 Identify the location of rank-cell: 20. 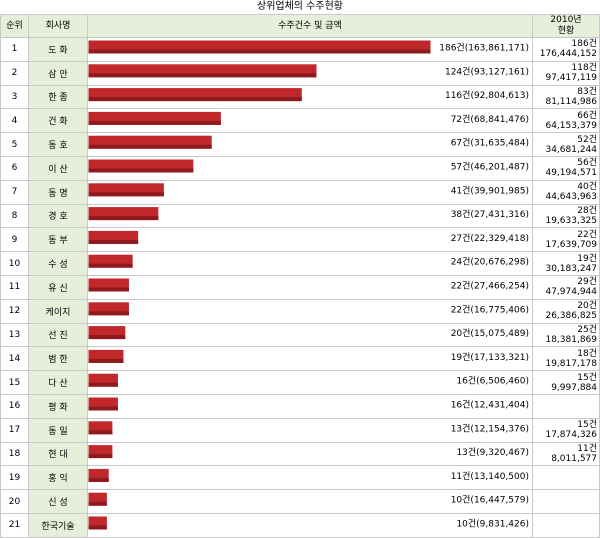
(14, 501).